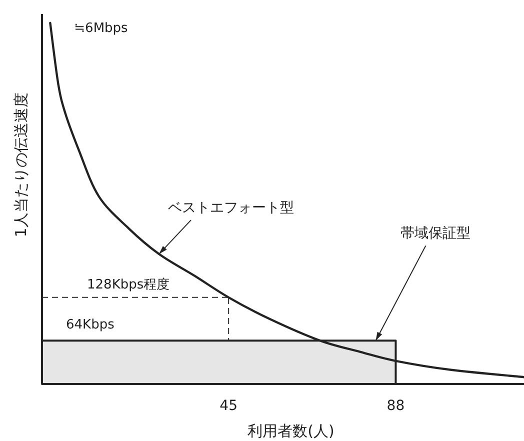 The height and width of the screenshot is (441, 524). Describe the element at coordinates (435, 234) in the screenshot. I see `text: 帯域保証型` at that location.